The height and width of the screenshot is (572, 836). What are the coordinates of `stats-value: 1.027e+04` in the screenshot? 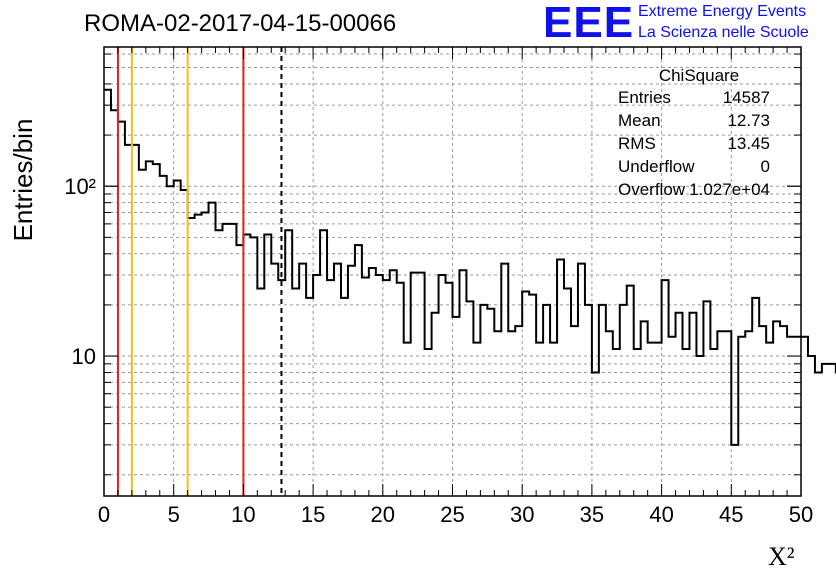 It's located at (729, 189).